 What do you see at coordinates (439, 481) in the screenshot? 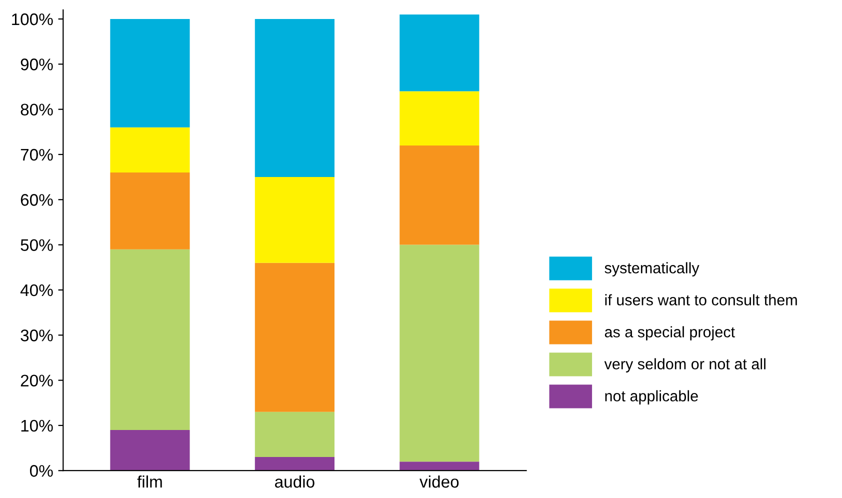
I see `x-tick-label: video` at bounding box center [439, 481].